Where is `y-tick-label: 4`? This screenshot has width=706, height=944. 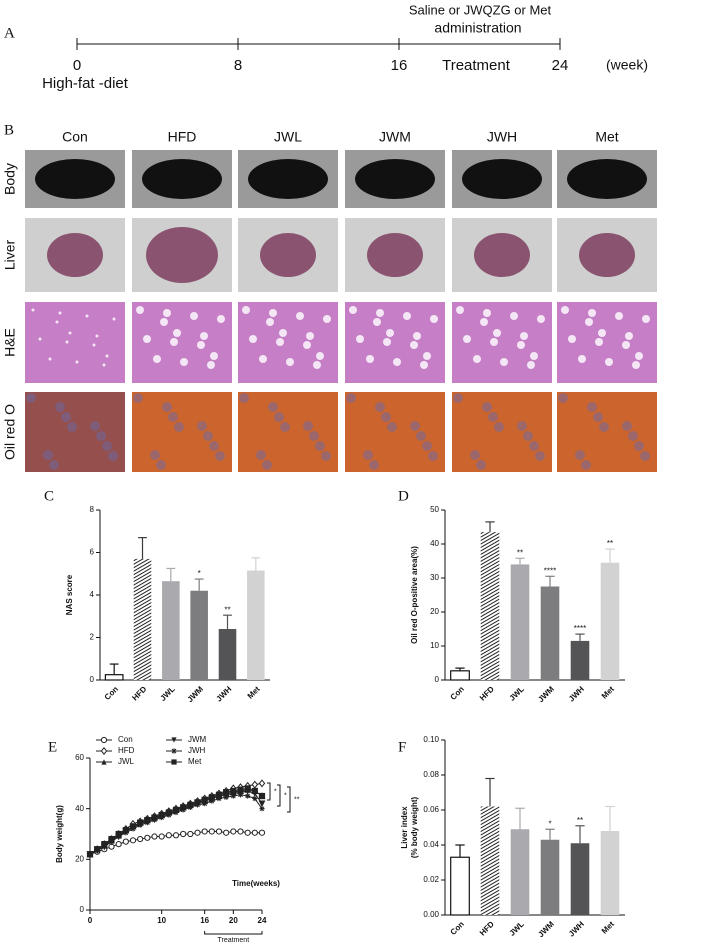 y-tick-label: 4 is located at coordinates (92, 594).